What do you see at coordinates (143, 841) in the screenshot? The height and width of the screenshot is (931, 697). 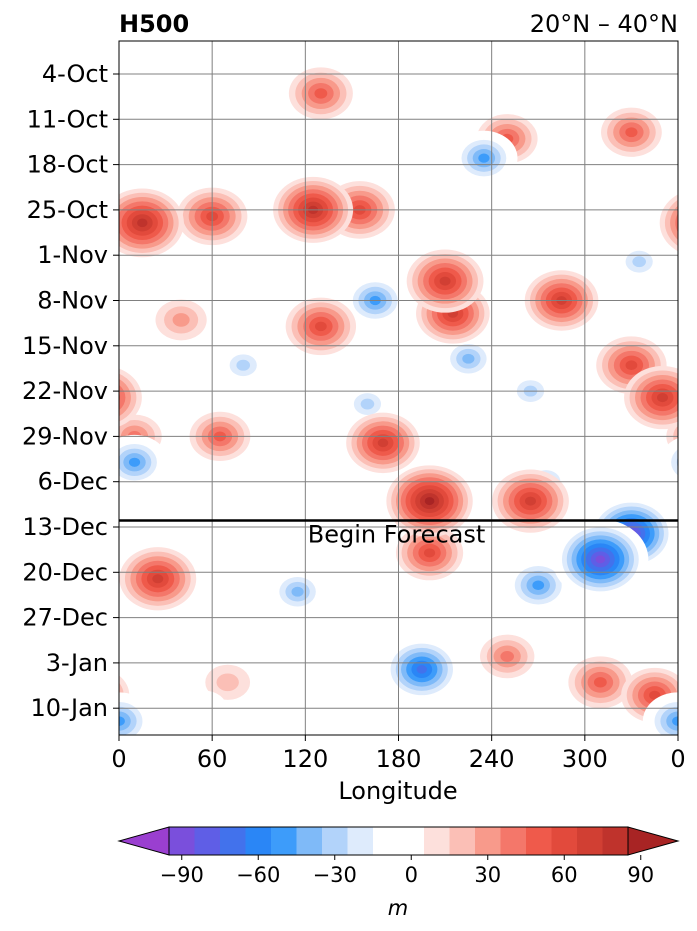 I see `colorbar-extend-min` at bounding box center [143, 841].